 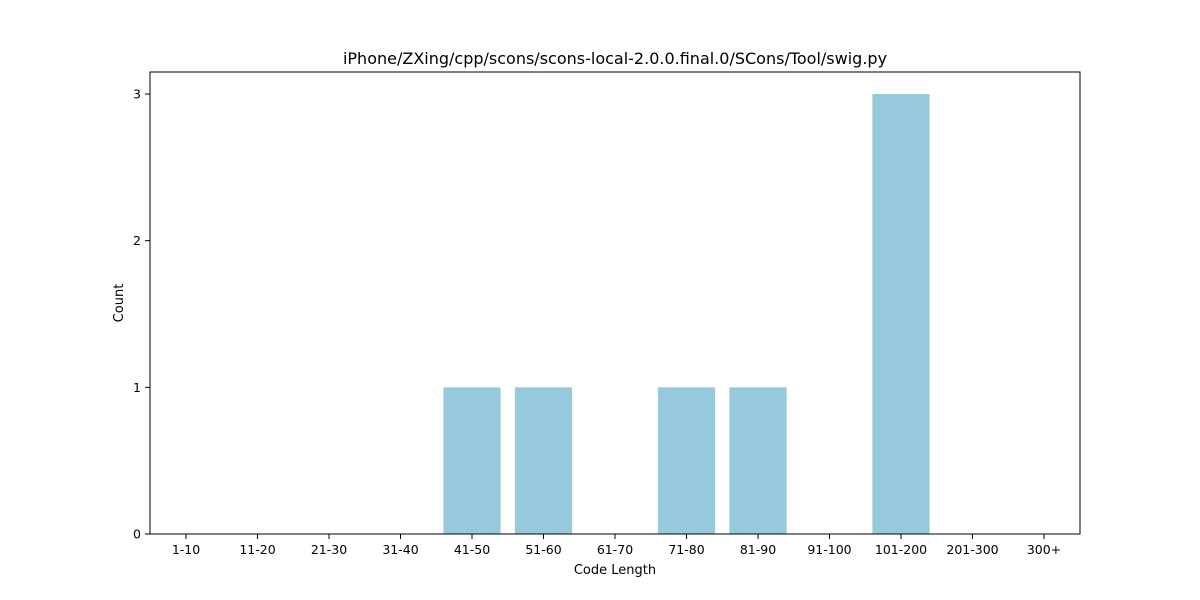 I want to click on x-tick-label: 31-40, so click(x=400, y=549).